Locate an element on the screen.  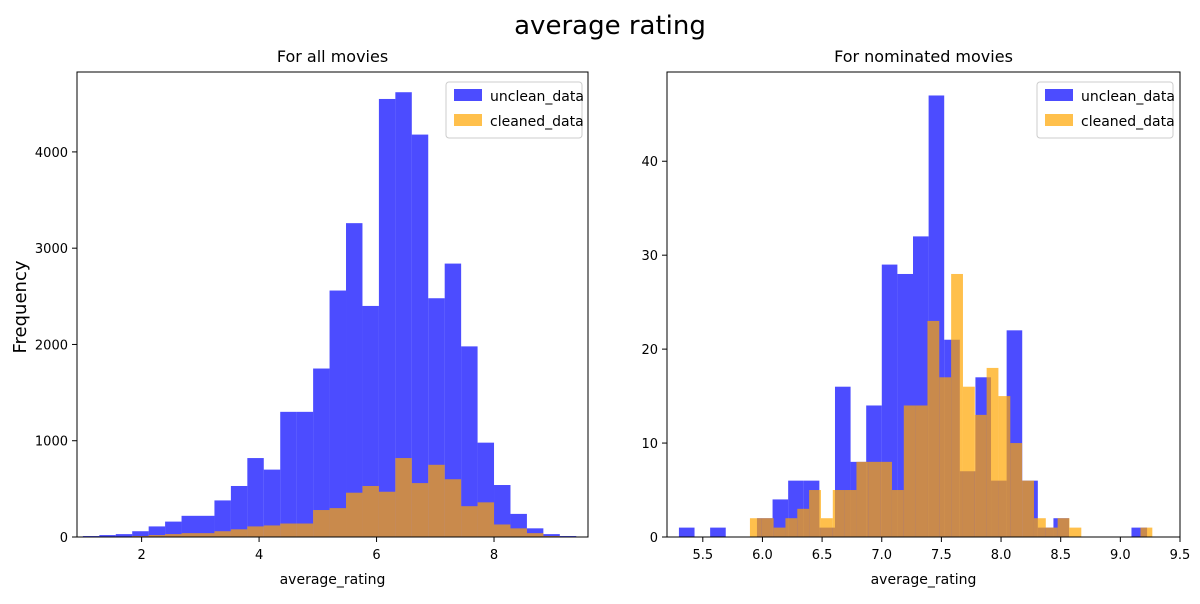
figure-suptitle: average rating is located at coordinates (610, 26).